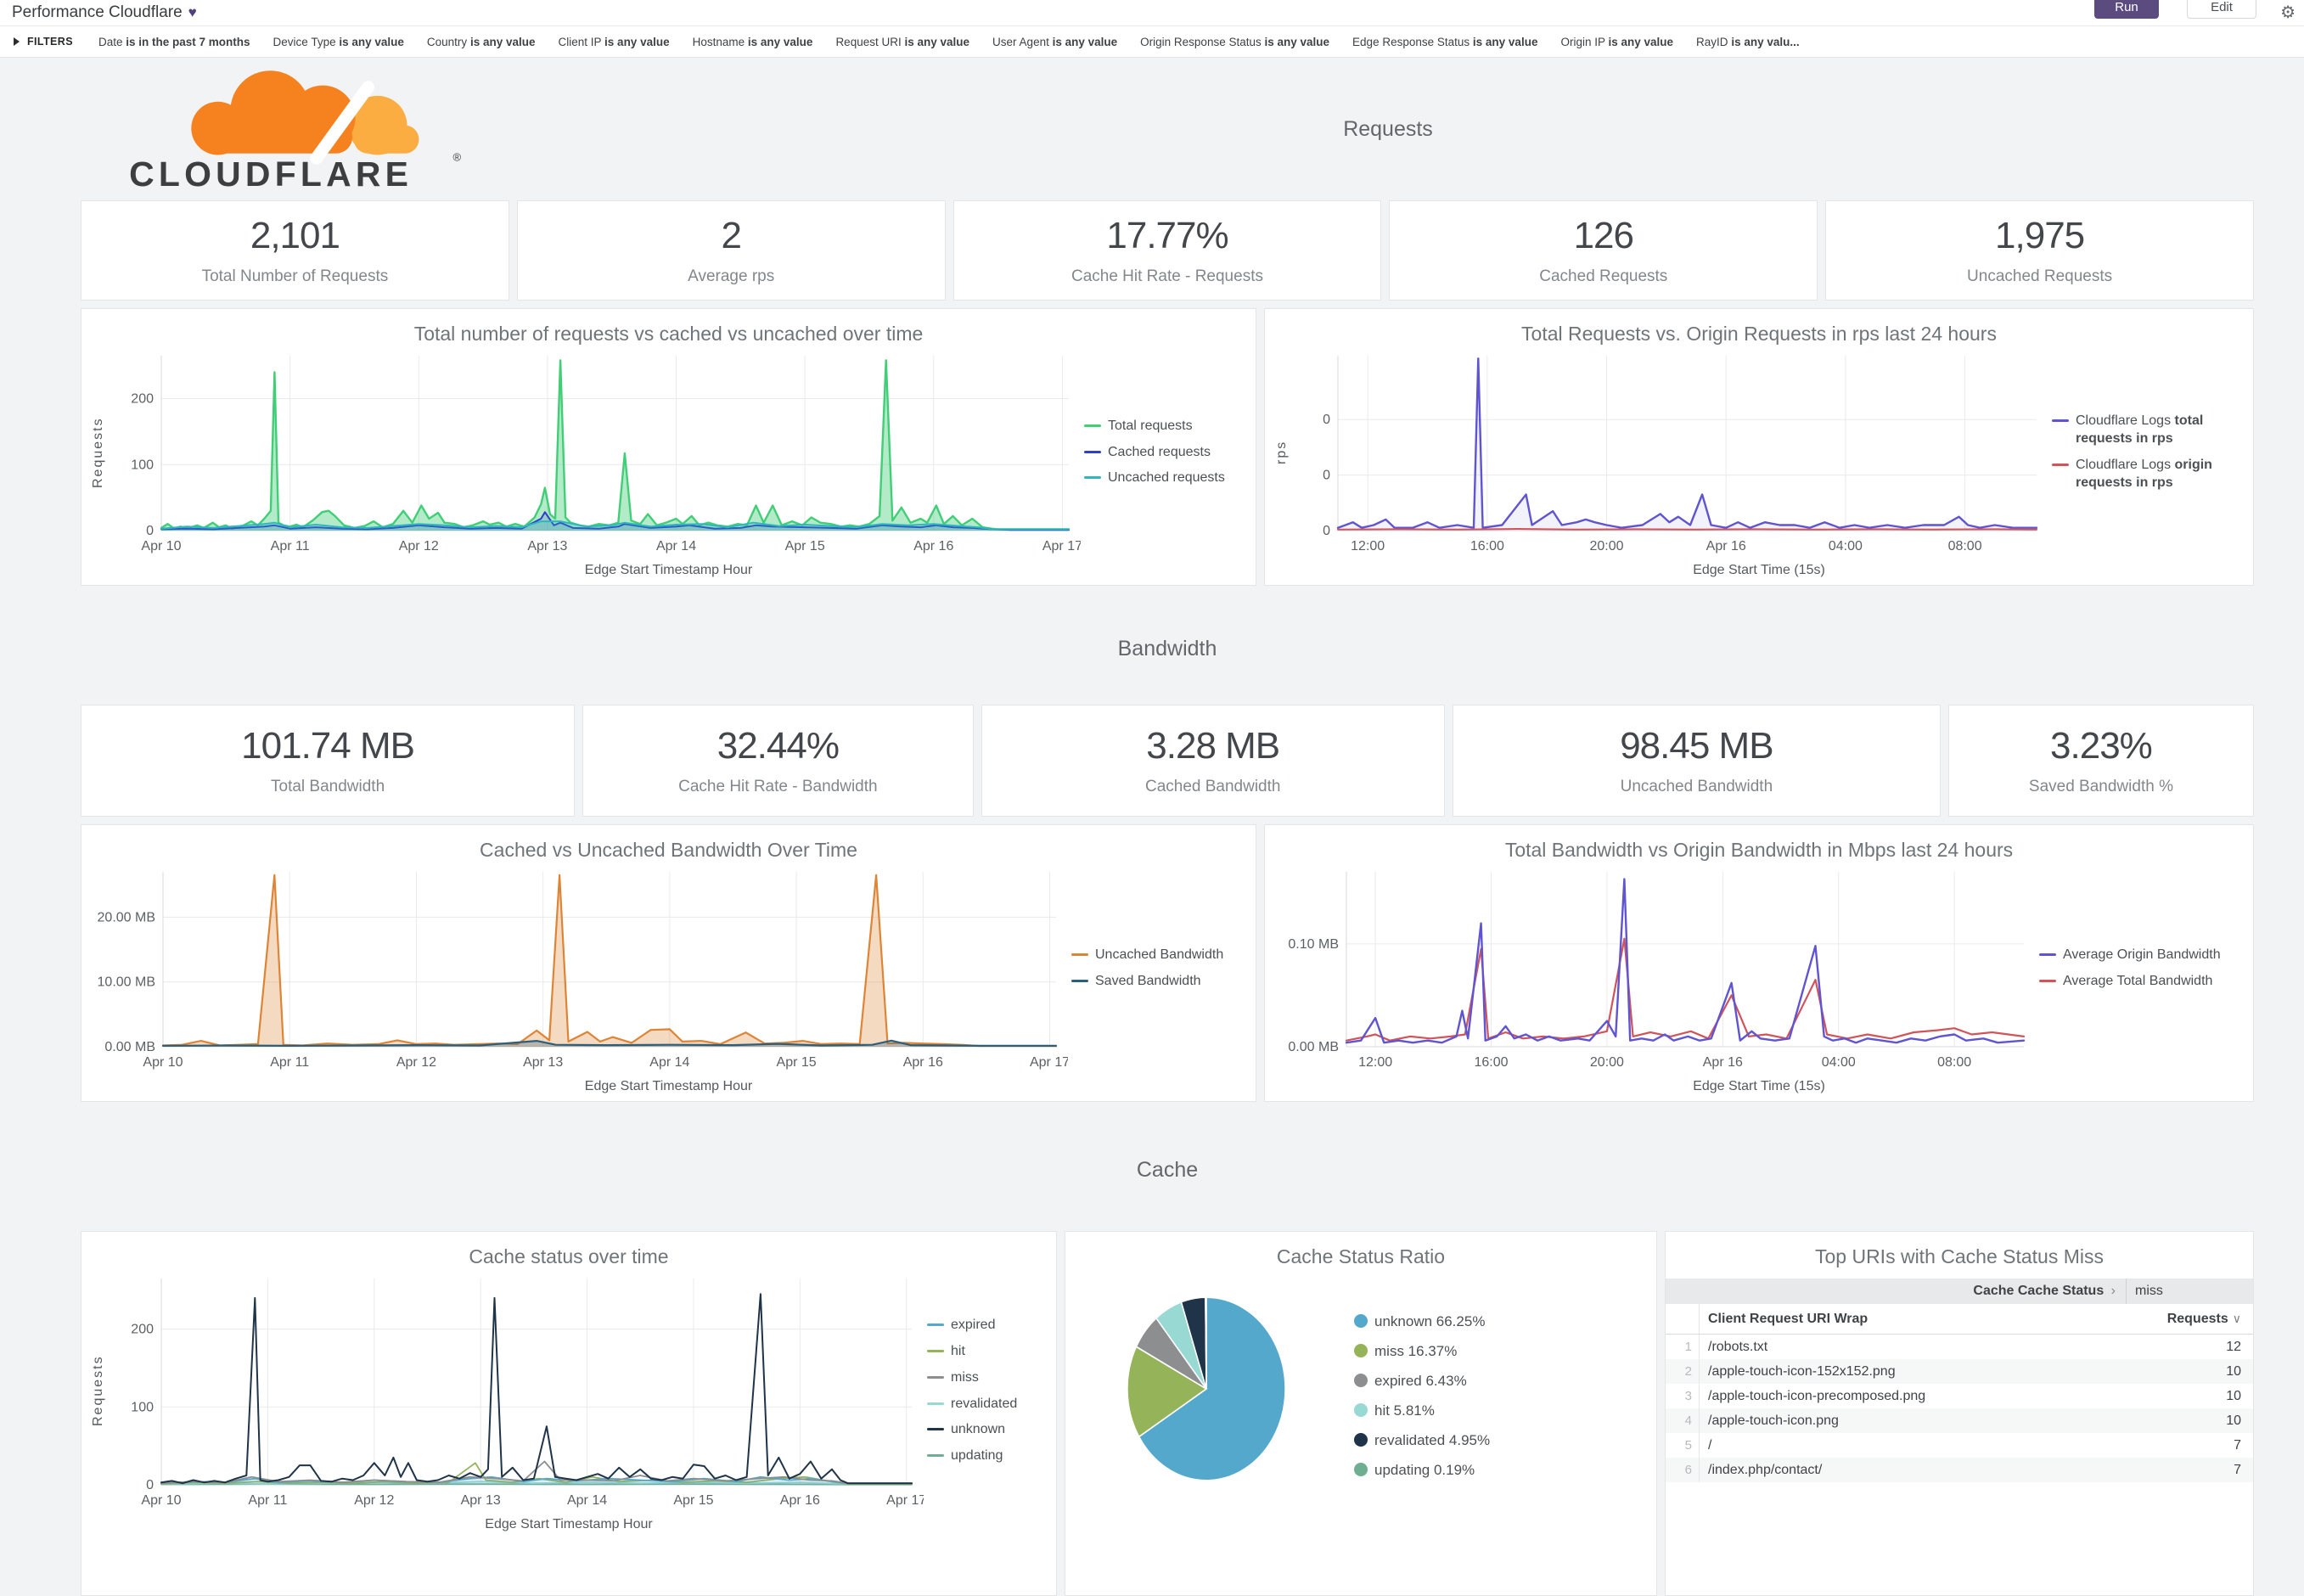  I want to click on stat-total-requests: 2,101 Total Number of Requests, so click(295, 250).